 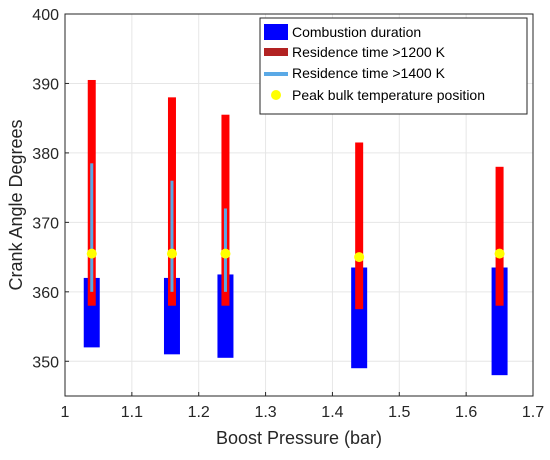 What do you see at coordinates (332, 412) in the screenshot?
I see `x-tick-label: 1.4` at bounding box center [332, 412].